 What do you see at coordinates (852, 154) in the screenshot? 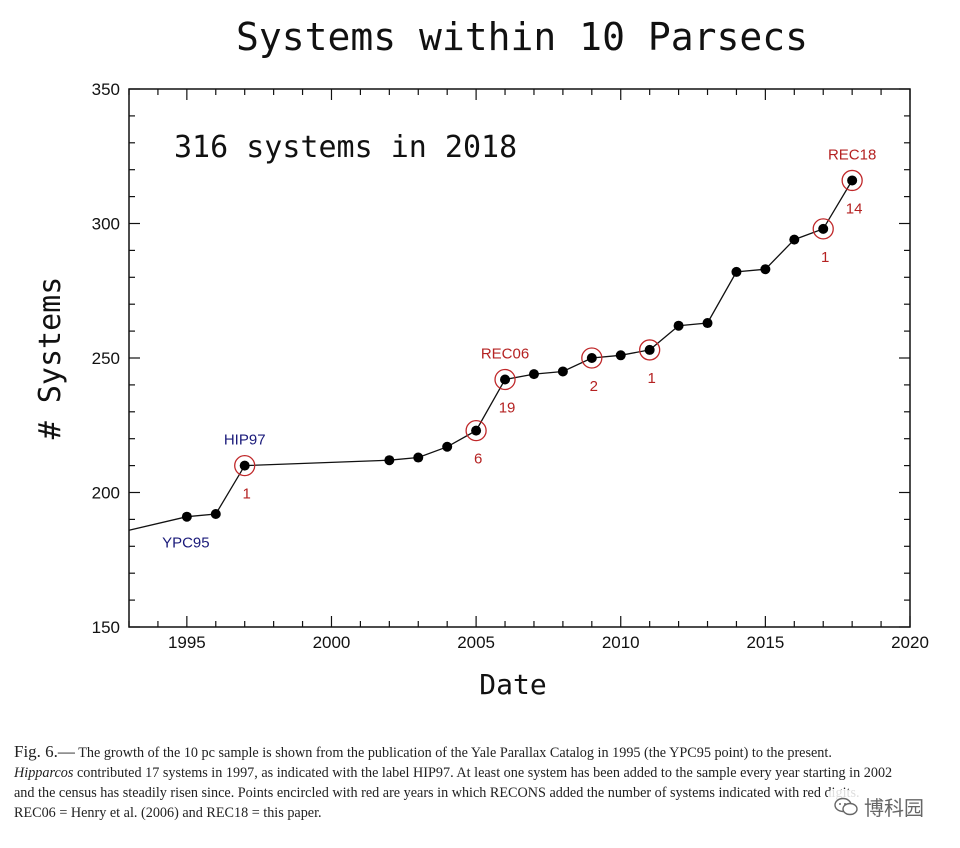
I see `point-label-rec18: REC18` at bounding box center [852, 154].